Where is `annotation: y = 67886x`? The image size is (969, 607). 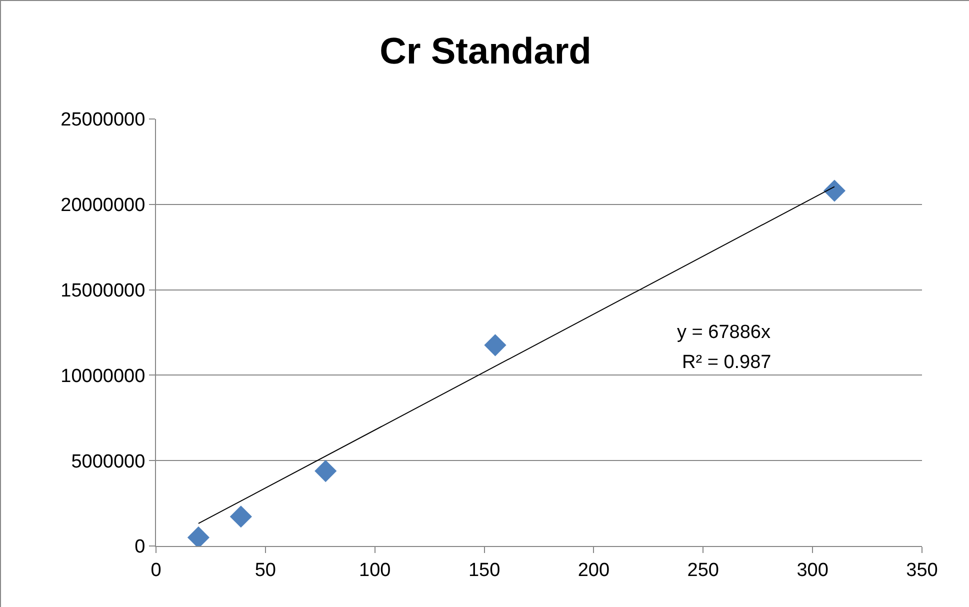
annotation: y = 67886x is located at coordinates (724, 332).